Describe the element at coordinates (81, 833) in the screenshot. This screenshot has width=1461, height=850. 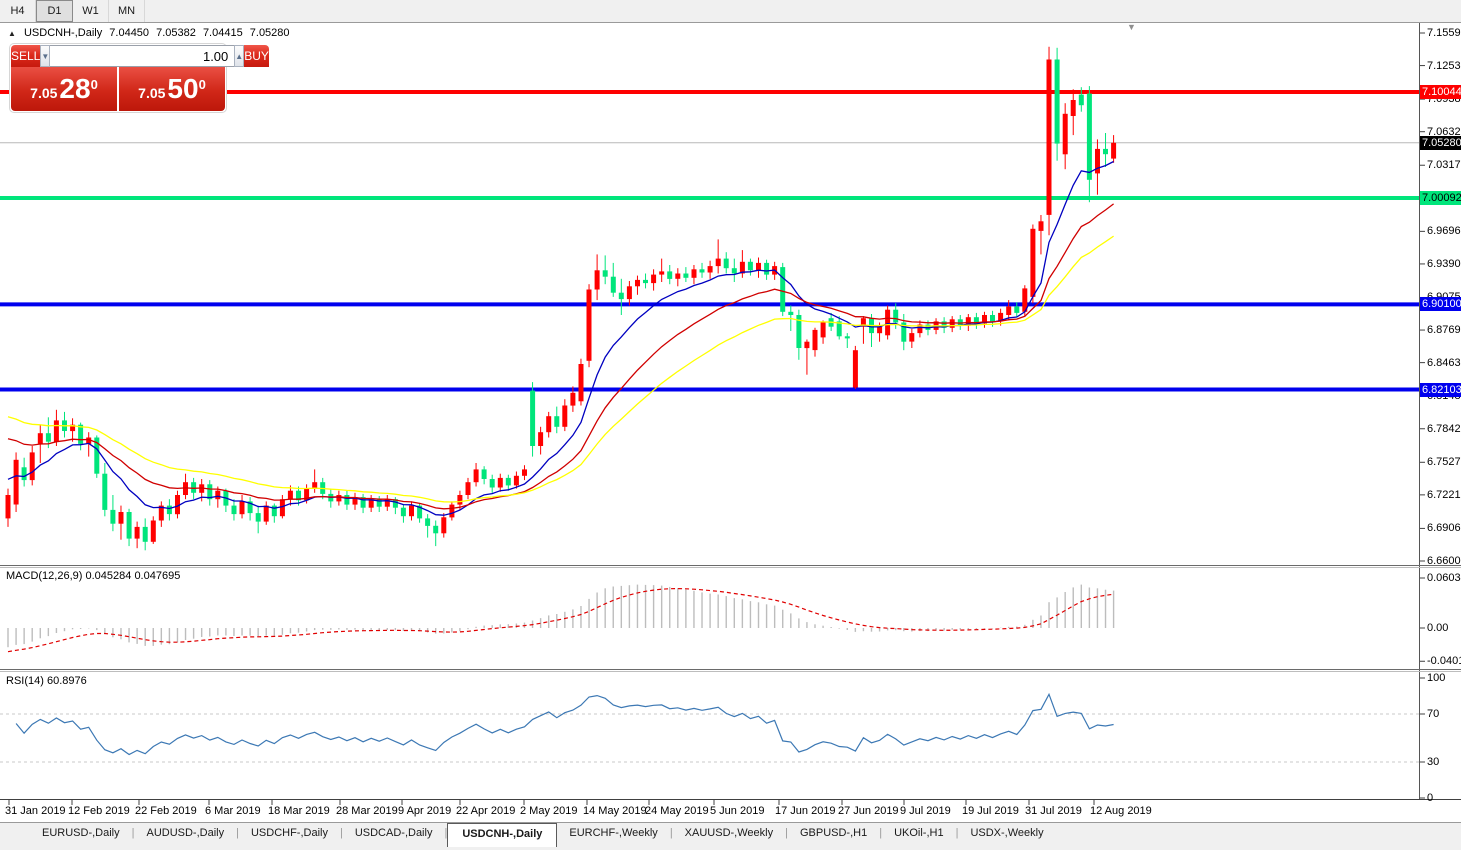
I see `chart-tab-eurusd-daily: EURUSD-,Daily` at that location.